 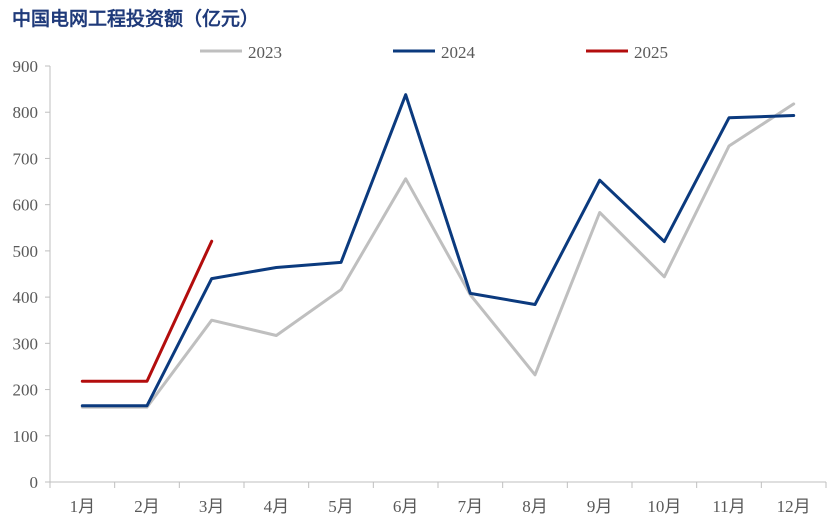 I want to click on legend: 2023 2024 2025, so click(x=434, y=52).